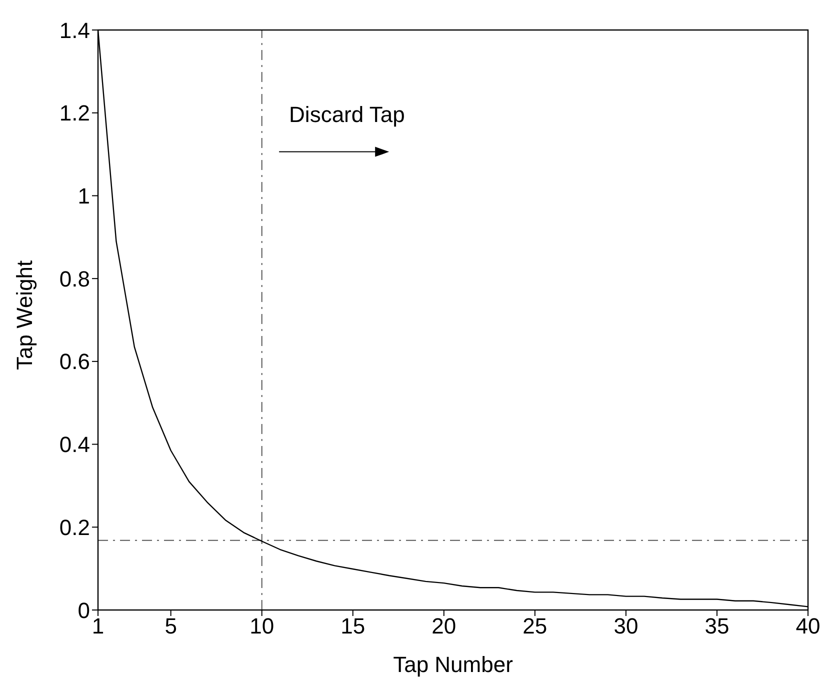  I want to click on annotation: Discard Tap, so click(347, 114).